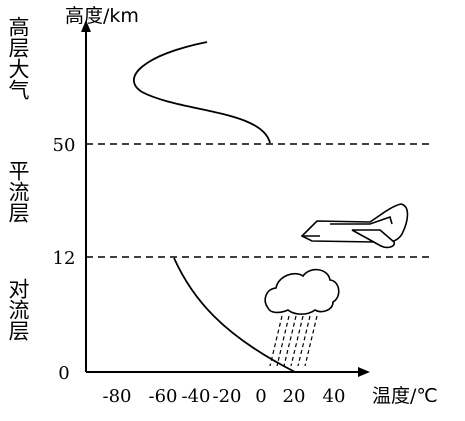 This screenshot has width=465, height=421. Describe the element at coordinates (364, 372) in the screenshot. I see `x-axis-arrow` at that location.